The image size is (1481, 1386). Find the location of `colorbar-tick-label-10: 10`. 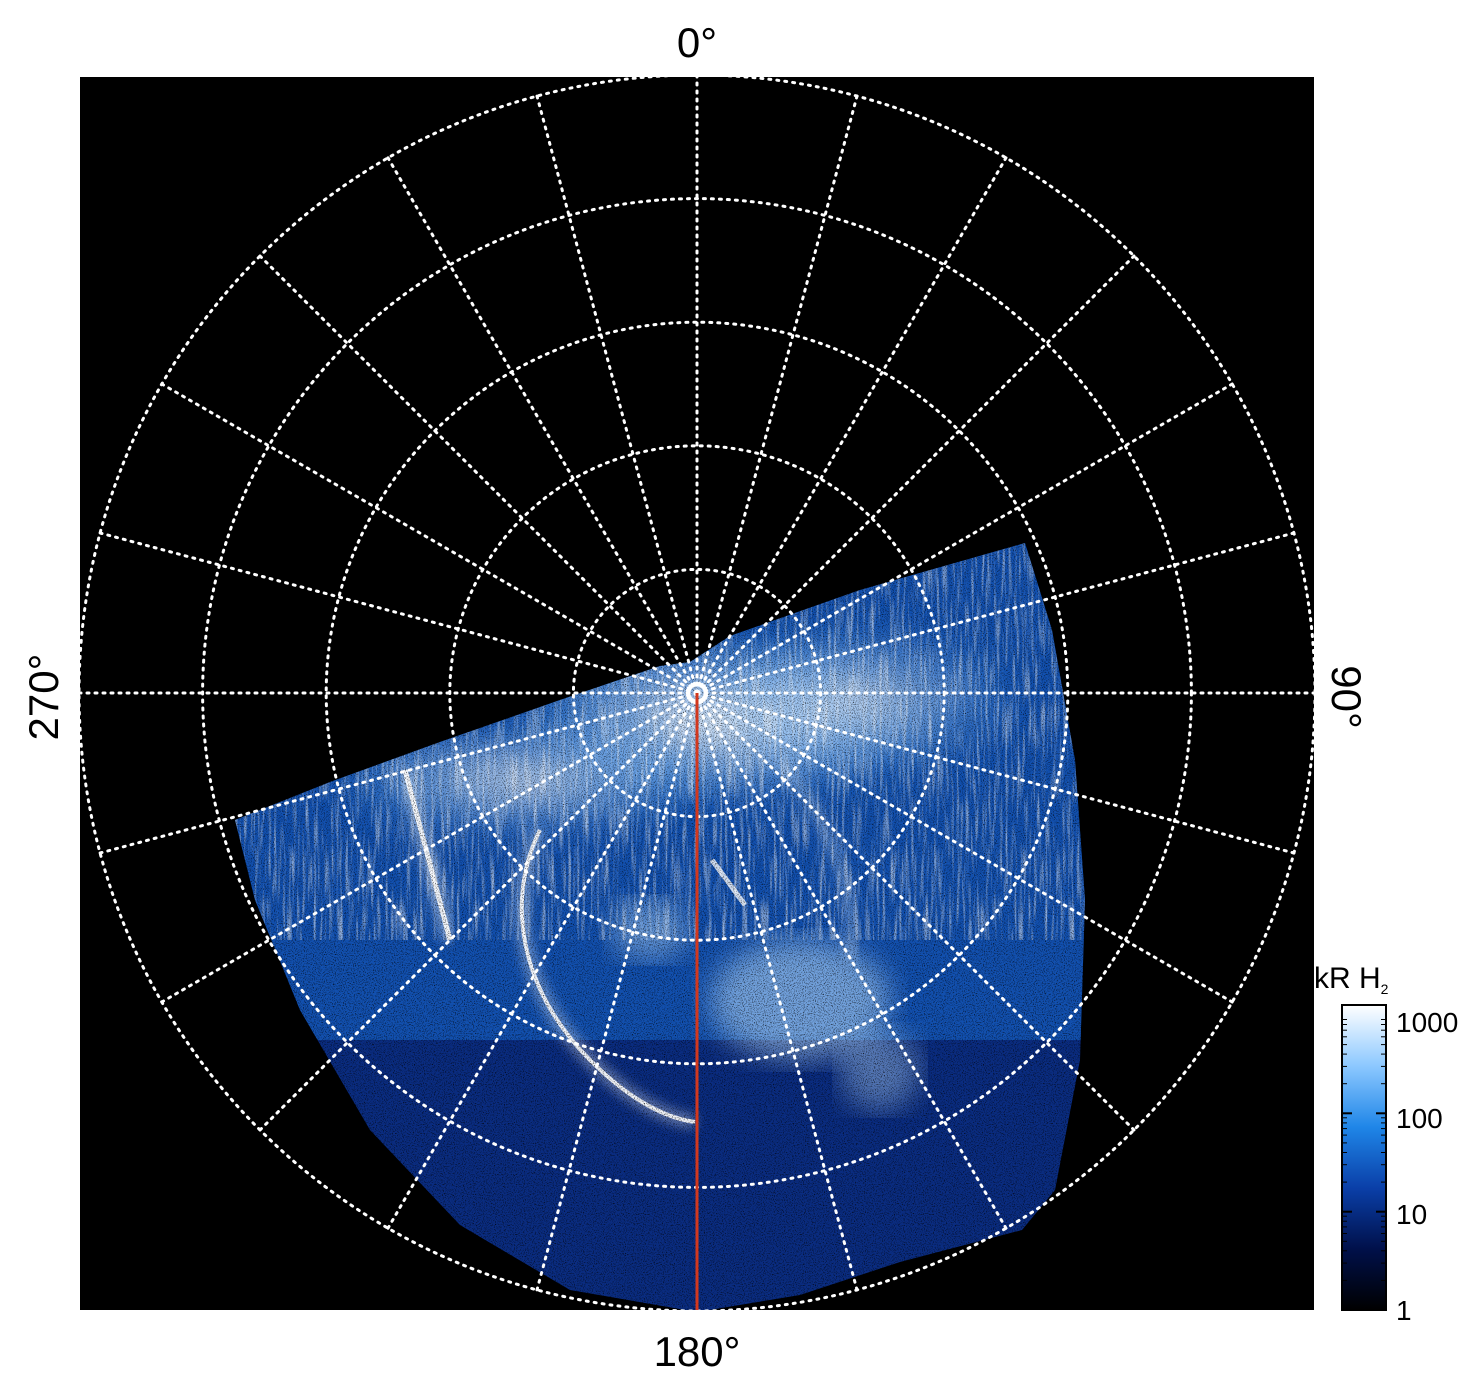

colorbar-tick-label-10: 10 is located at coordinates (1411, 1214).